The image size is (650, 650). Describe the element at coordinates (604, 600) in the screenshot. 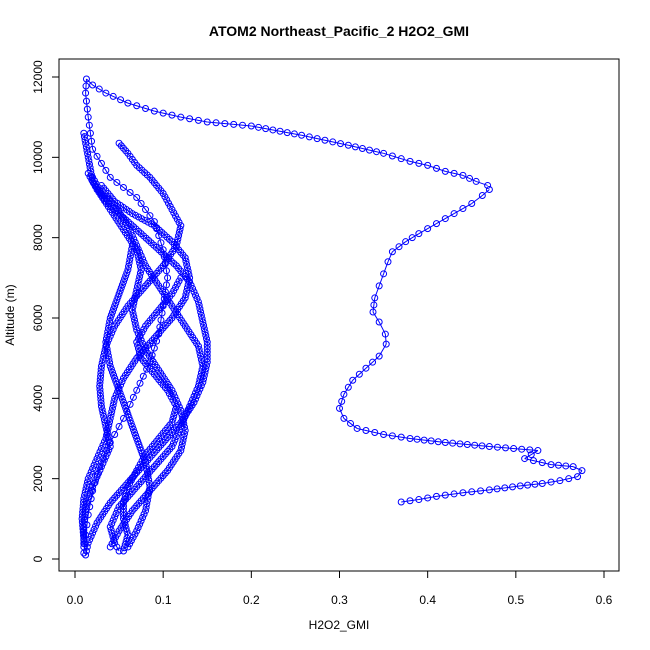

I see `x-tick-label: 0.6` at that location.